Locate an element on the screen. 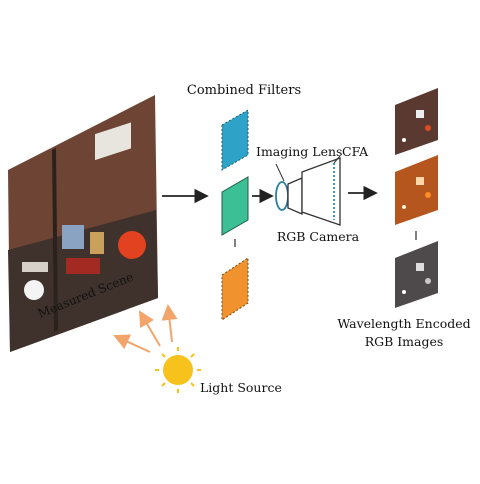 The image size is (480, 484). label-cfa: CFA is located at coordinates (355, 151).